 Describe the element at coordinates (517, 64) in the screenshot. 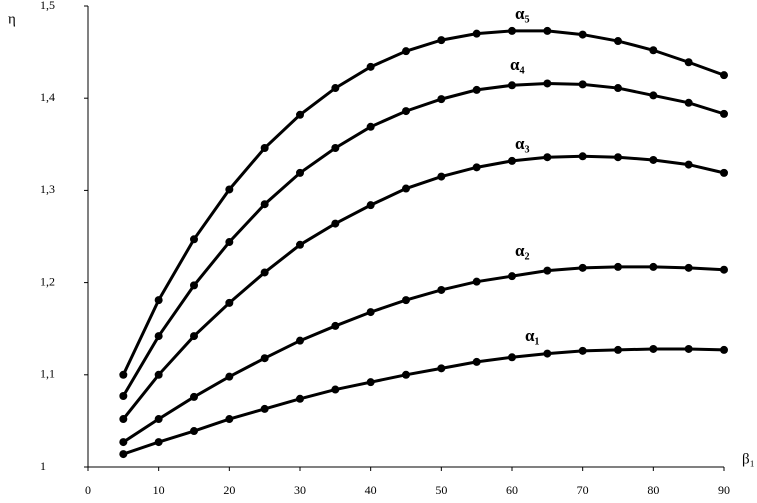

I see `series-label: α₄` at that location.